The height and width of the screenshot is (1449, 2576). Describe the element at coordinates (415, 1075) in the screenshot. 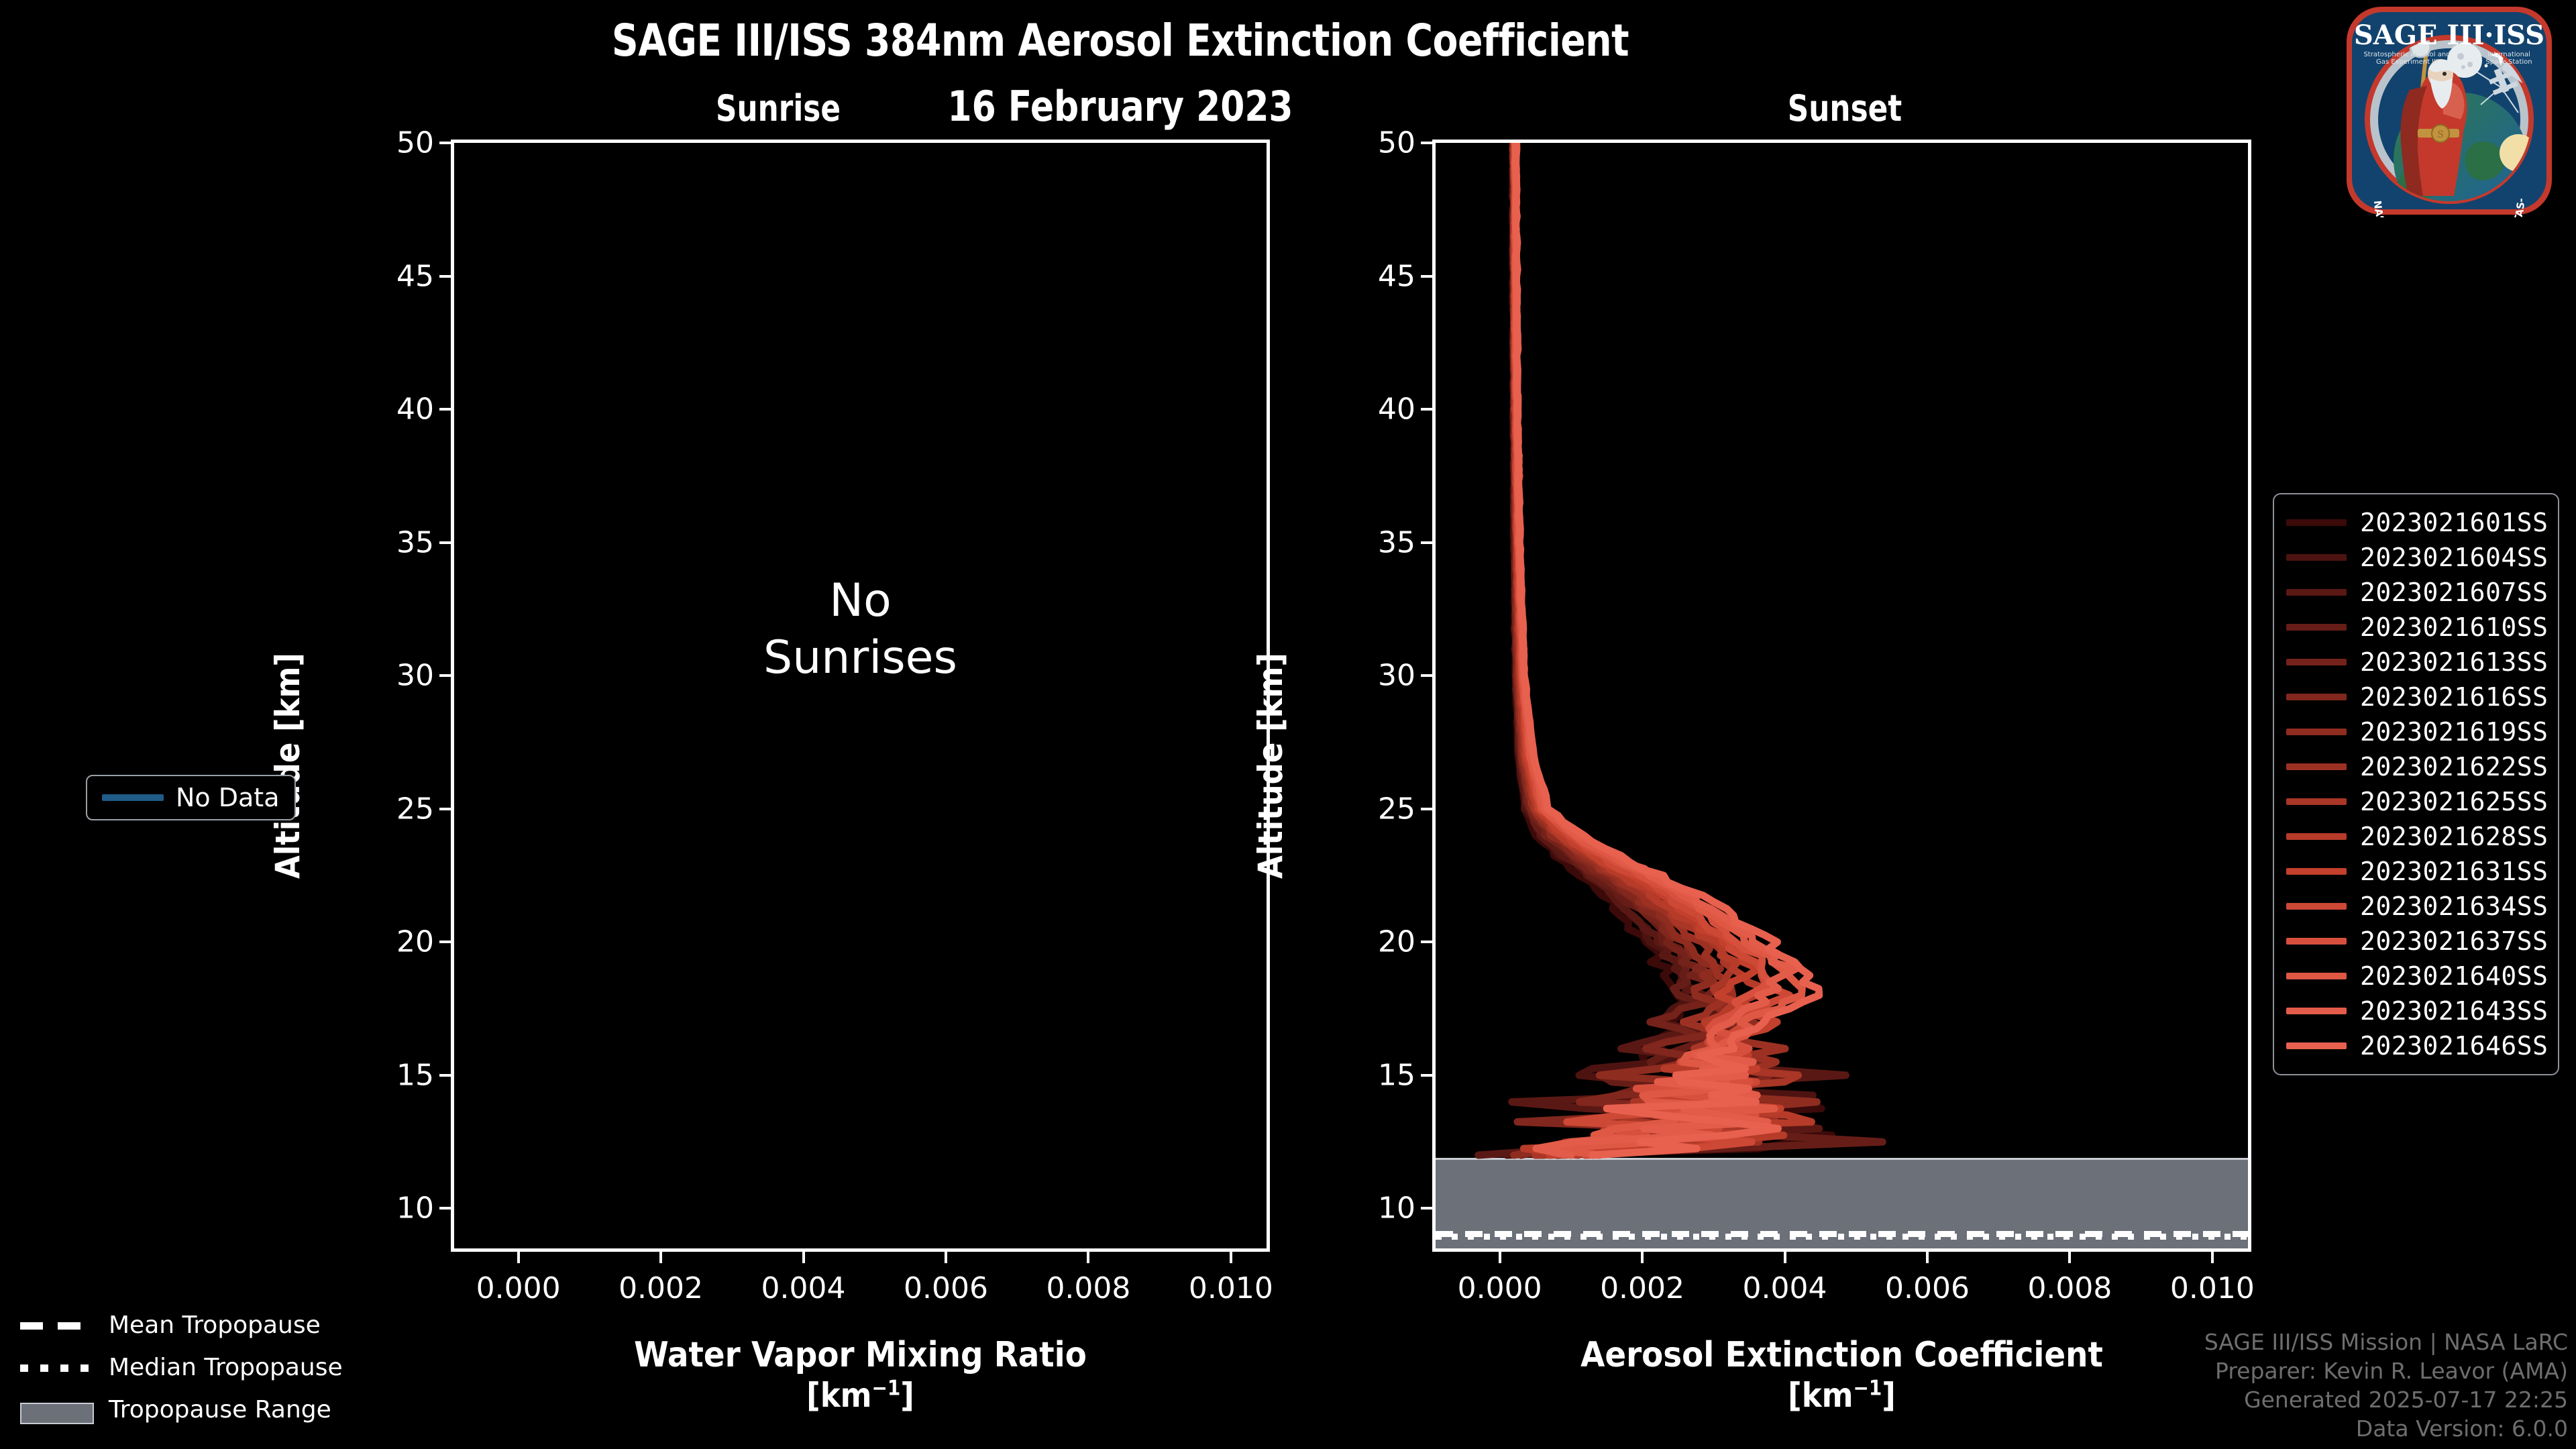

I see `y-tick-label-15: 15` at that location.